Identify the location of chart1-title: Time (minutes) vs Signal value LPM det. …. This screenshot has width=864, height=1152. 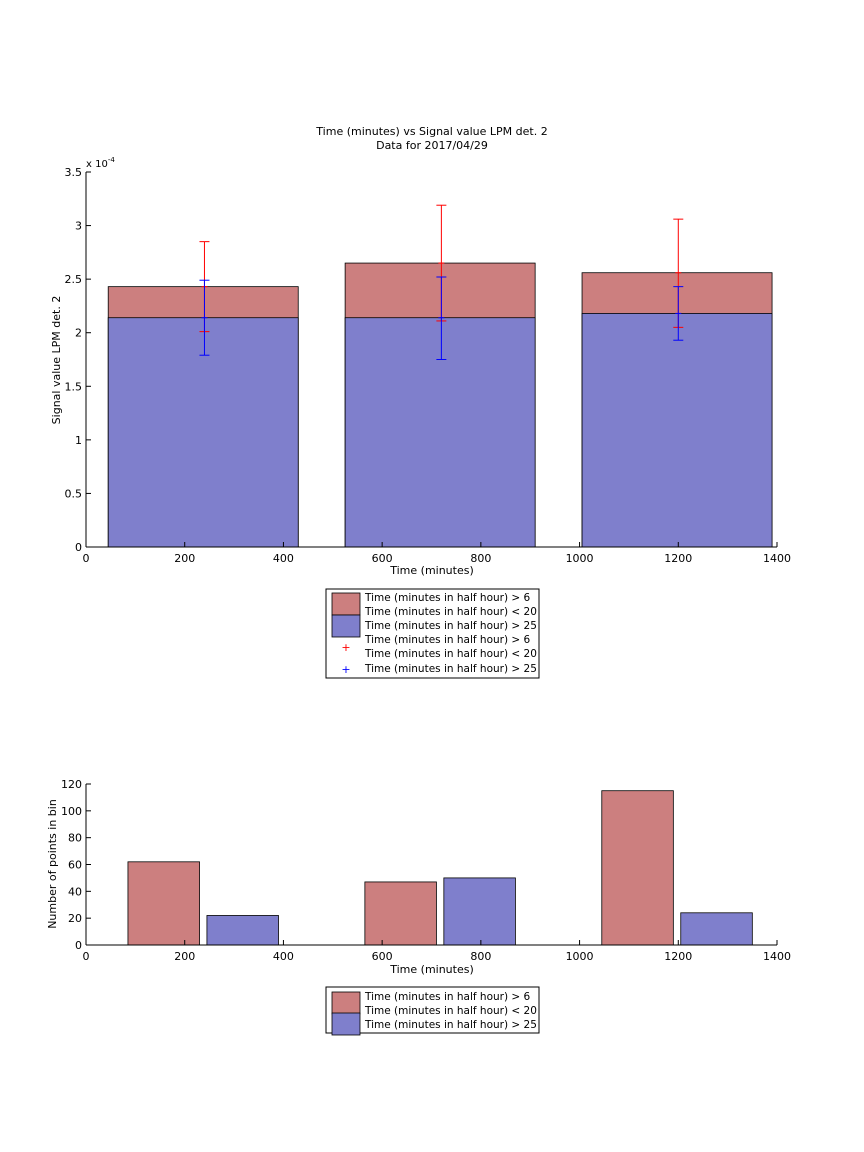
(431, 131).